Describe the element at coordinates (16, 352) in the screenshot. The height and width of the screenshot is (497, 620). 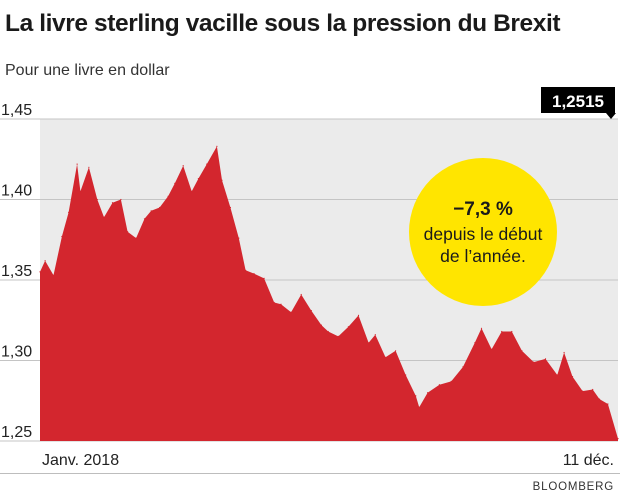
I see `y-tick-label: 1,30` at that location.